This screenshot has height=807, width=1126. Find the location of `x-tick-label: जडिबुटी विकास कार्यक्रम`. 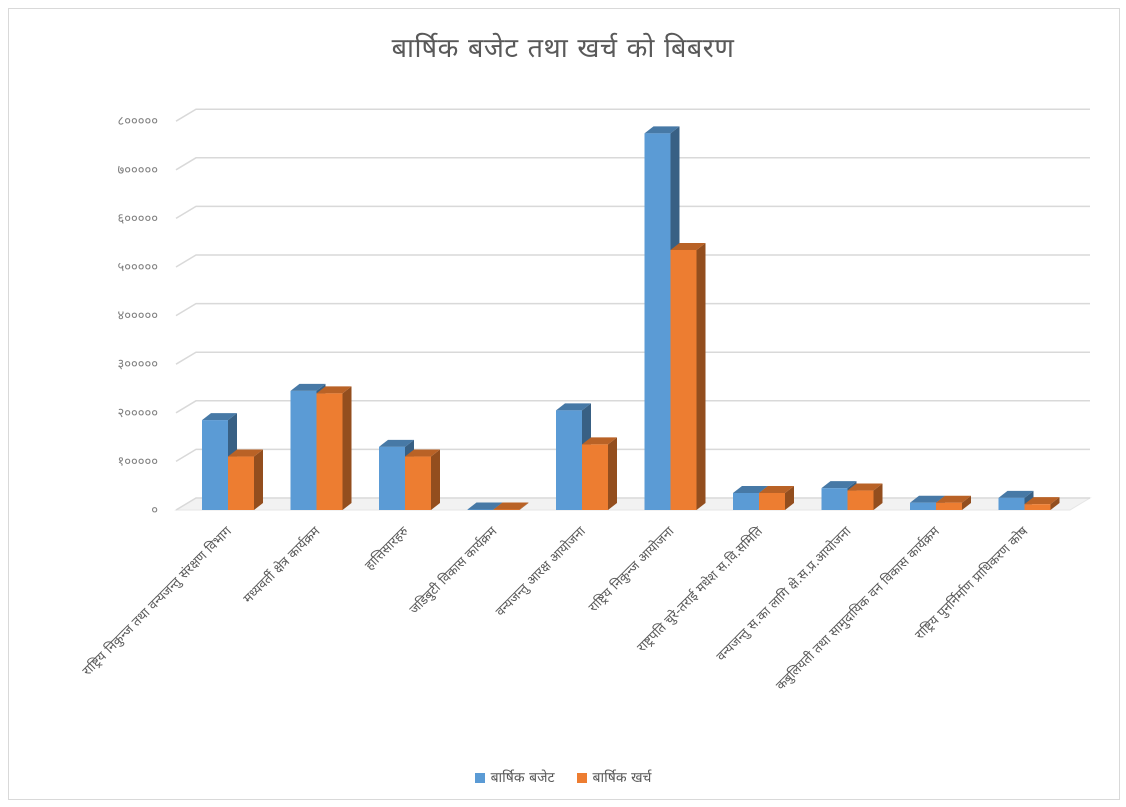

x-tick-label: जडिबुटी विकास कार्यक्रम is located at coordinates (453, 570).